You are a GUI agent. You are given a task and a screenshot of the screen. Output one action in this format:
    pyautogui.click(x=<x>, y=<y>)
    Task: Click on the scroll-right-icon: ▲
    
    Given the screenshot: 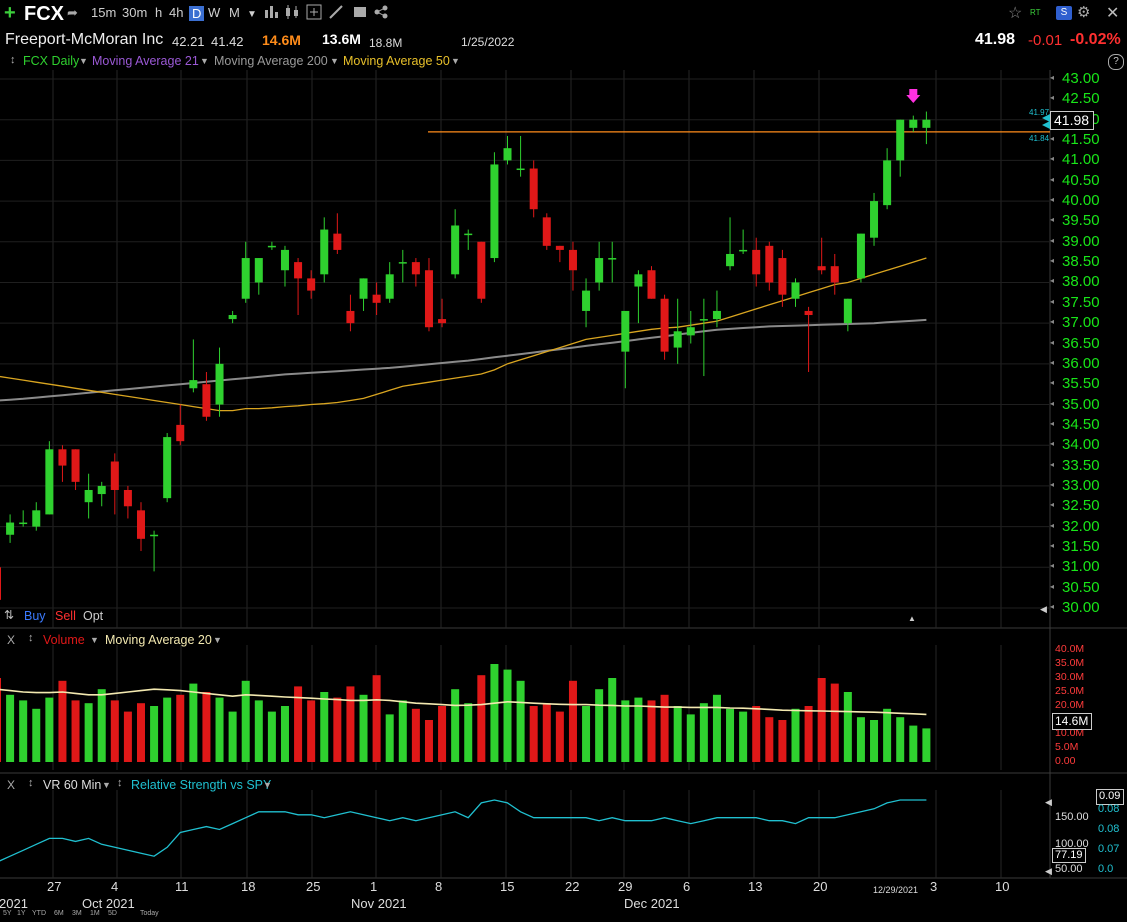 What is the action you would take?
    pyautogui.click(x=912, y=618)
    